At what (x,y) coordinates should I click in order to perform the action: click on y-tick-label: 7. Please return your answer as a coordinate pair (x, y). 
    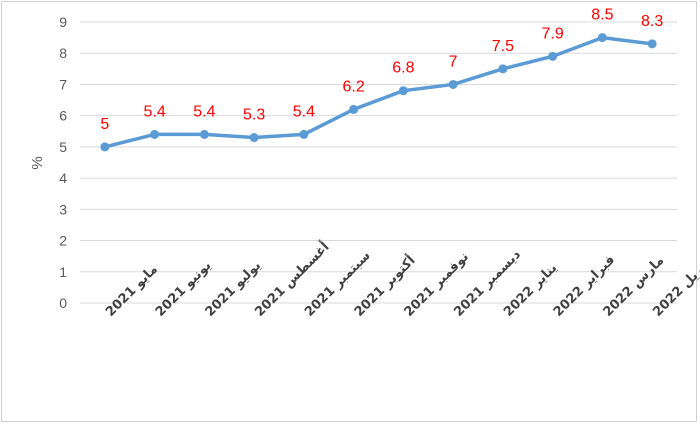
    Looking at the image, I should click on (63, 84).